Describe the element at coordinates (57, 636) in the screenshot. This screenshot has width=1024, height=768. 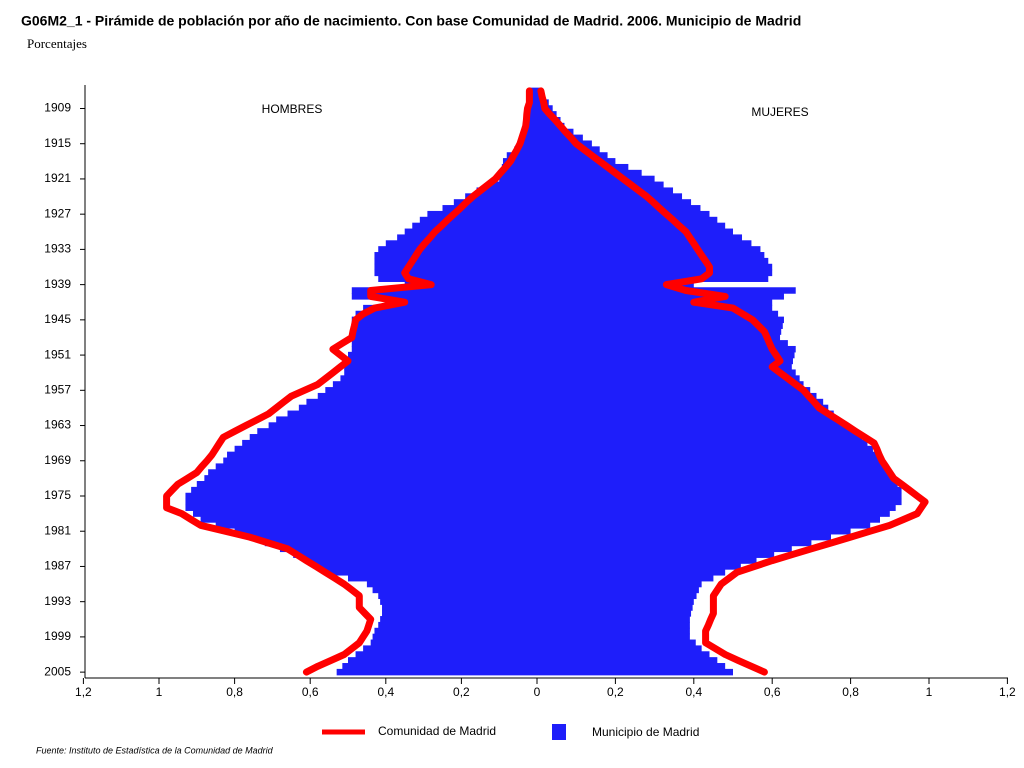
I see `y-tick-label: 1999` at that location.